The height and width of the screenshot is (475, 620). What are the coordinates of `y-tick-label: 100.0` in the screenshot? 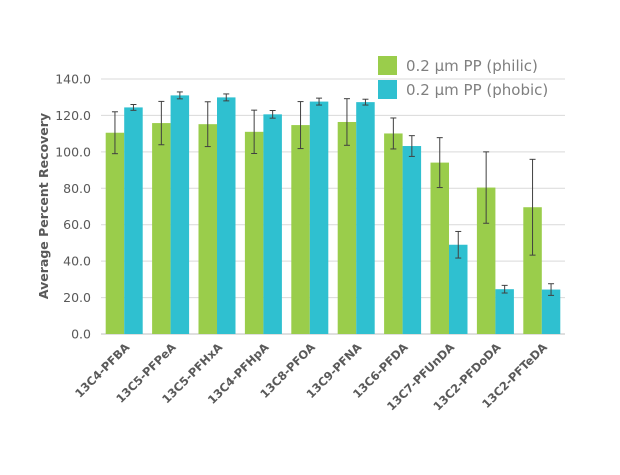 It's located at (73, 151).